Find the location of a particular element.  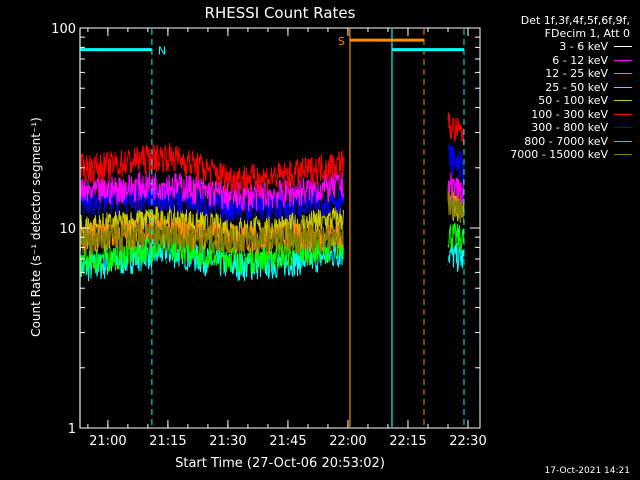

legend-label: 12 - 25 keV is located at coordinates (576, 74).